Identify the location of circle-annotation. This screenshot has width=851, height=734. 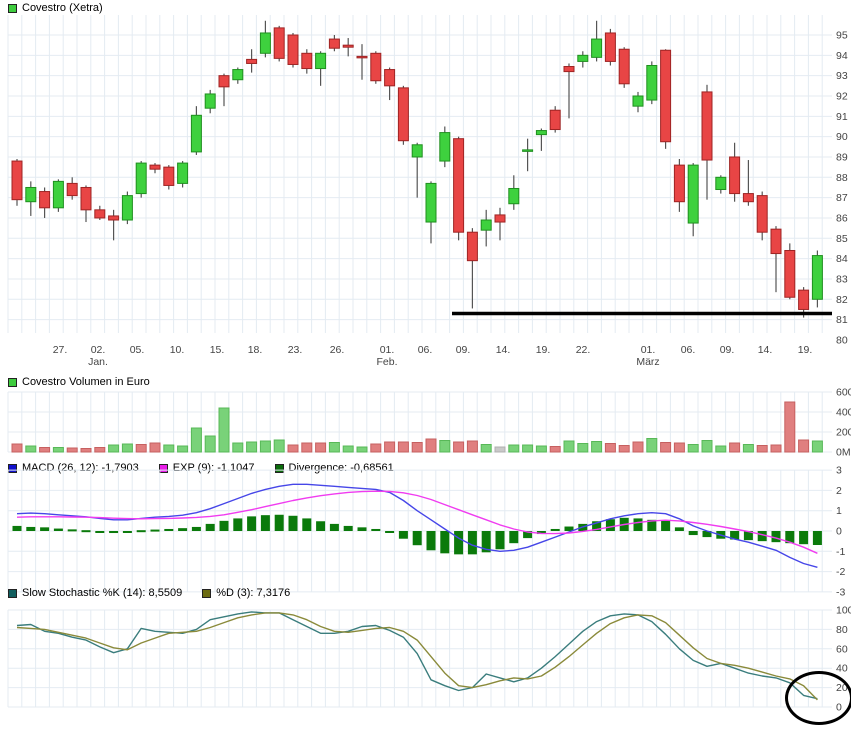
(818, 698).